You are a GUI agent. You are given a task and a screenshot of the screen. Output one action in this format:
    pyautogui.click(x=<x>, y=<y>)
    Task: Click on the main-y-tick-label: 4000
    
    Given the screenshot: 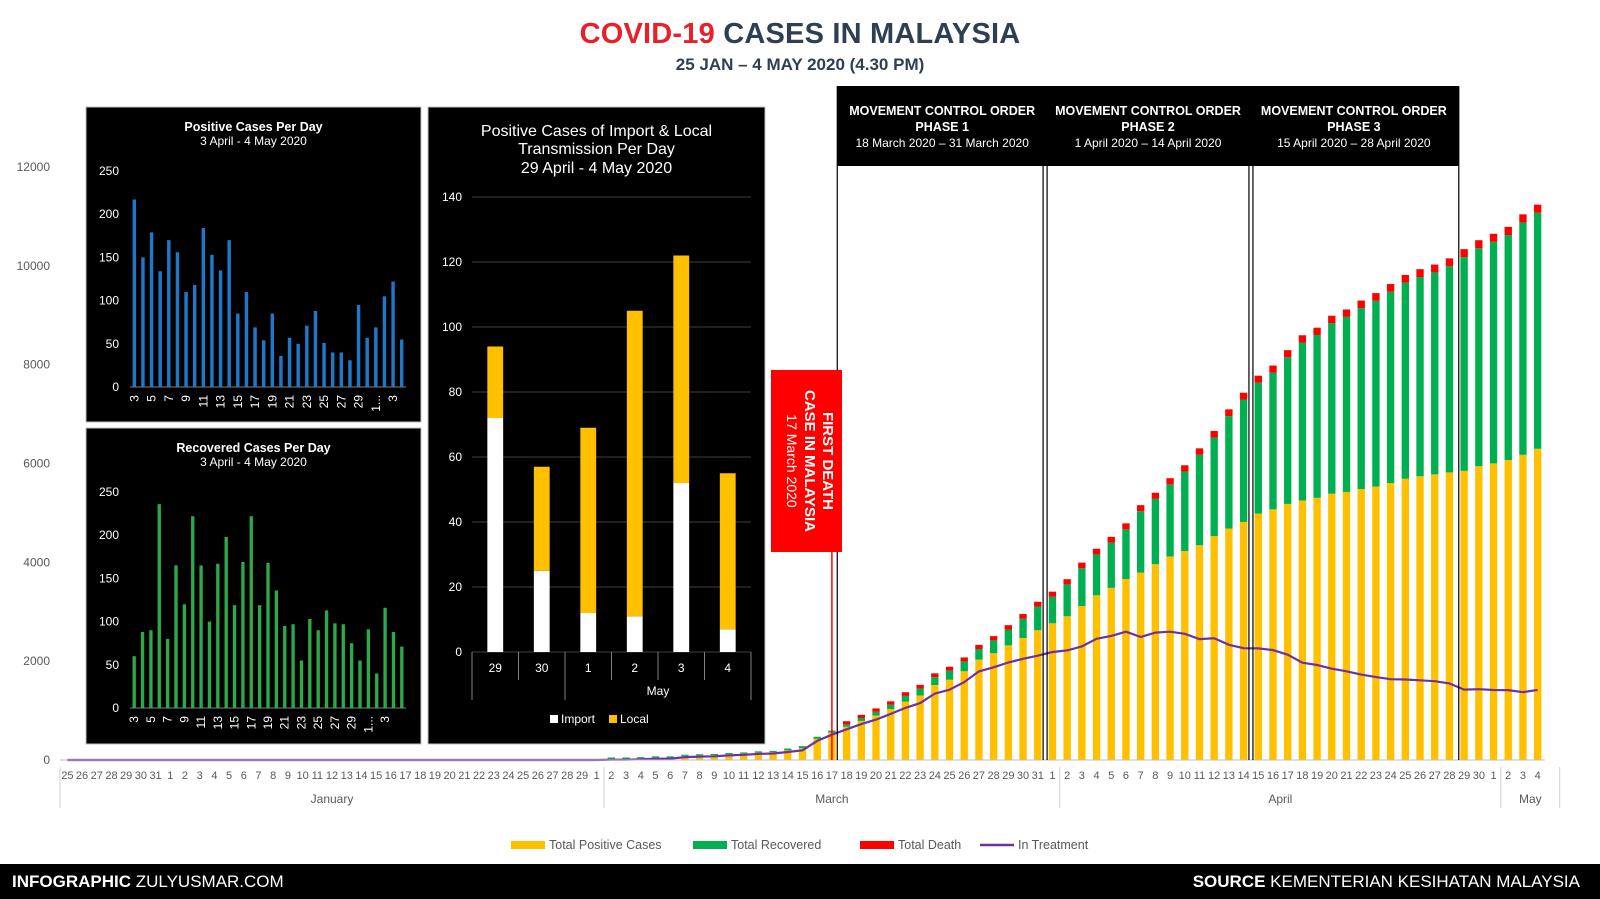 What is the action you would take?
    pyautogui.click(x=36, y=562)
    